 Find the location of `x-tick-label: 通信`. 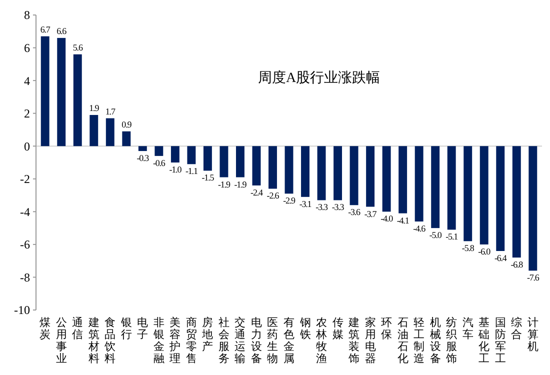

x-tick-label: 通信 is located at coordinates (78, 328).